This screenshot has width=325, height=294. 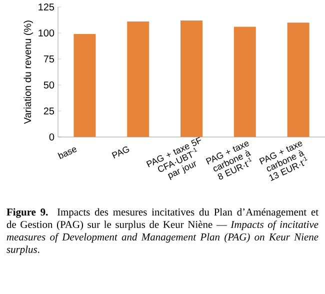 I want to click on y-tick-label: 50, so click(x=49, y=85).